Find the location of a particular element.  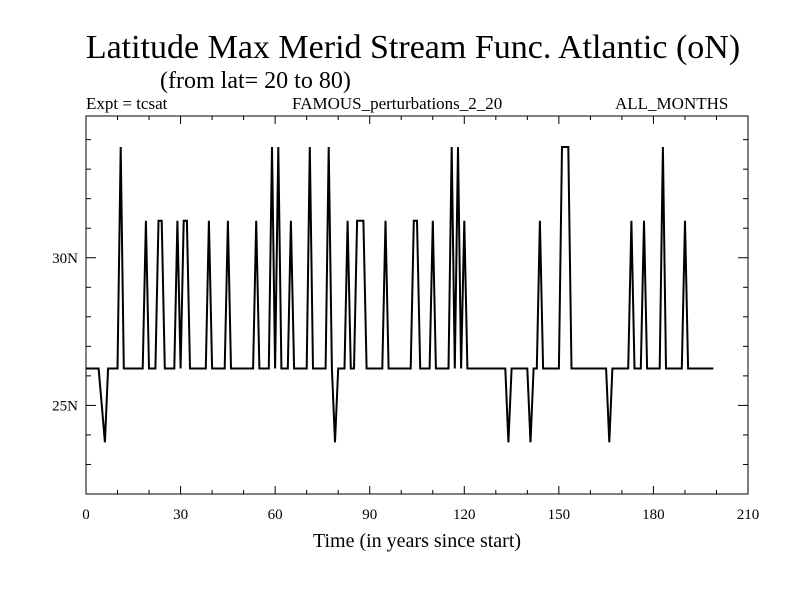

y-tick-label: 25N is located at coordinates (65, 406).